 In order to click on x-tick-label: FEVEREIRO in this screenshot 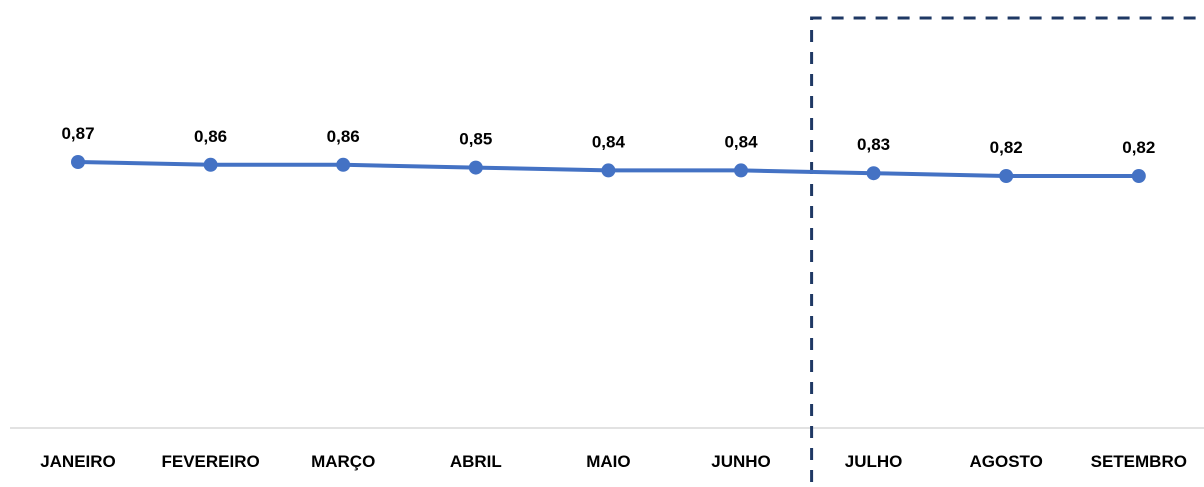, I will do `click(210, 461)`.